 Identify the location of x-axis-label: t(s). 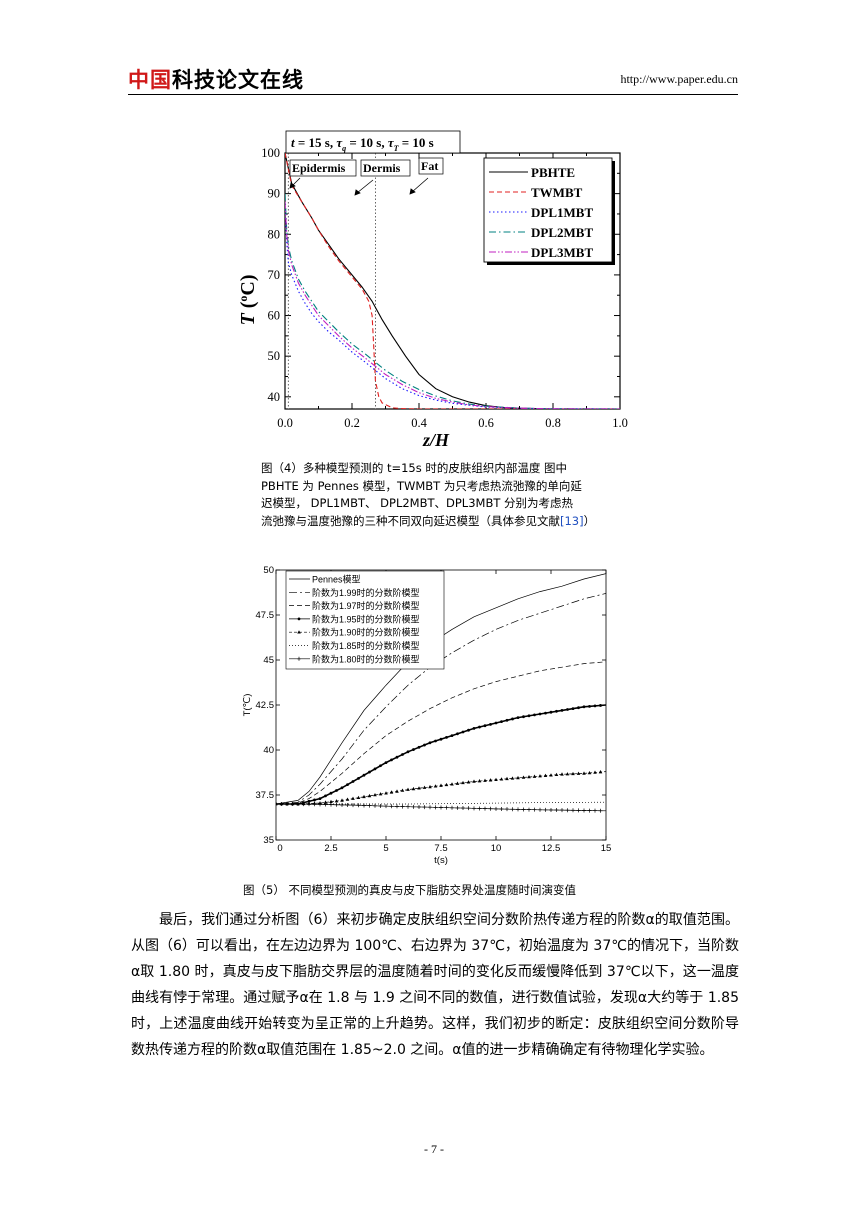
(441, 860).